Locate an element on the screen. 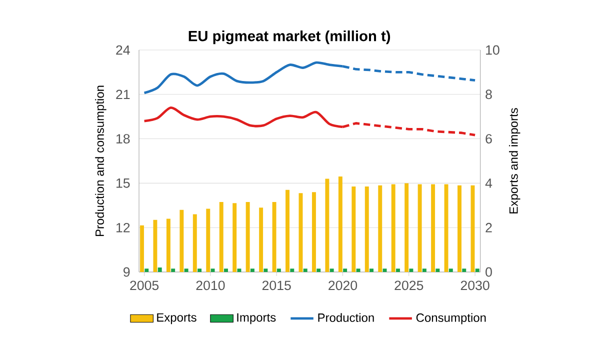  x-tick-label: 2010 is located at coordinates (210, 285).